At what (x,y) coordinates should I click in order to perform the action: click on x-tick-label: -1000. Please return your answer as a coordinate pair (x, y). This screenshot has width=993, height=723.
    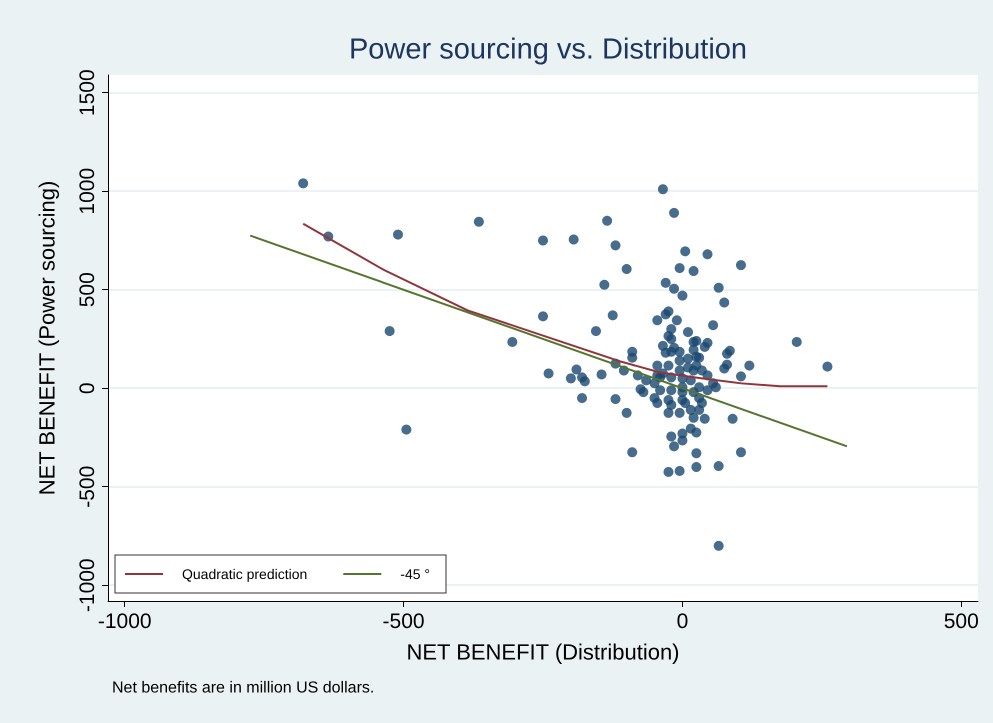
    Looking at the image, I should click on (125, 621).